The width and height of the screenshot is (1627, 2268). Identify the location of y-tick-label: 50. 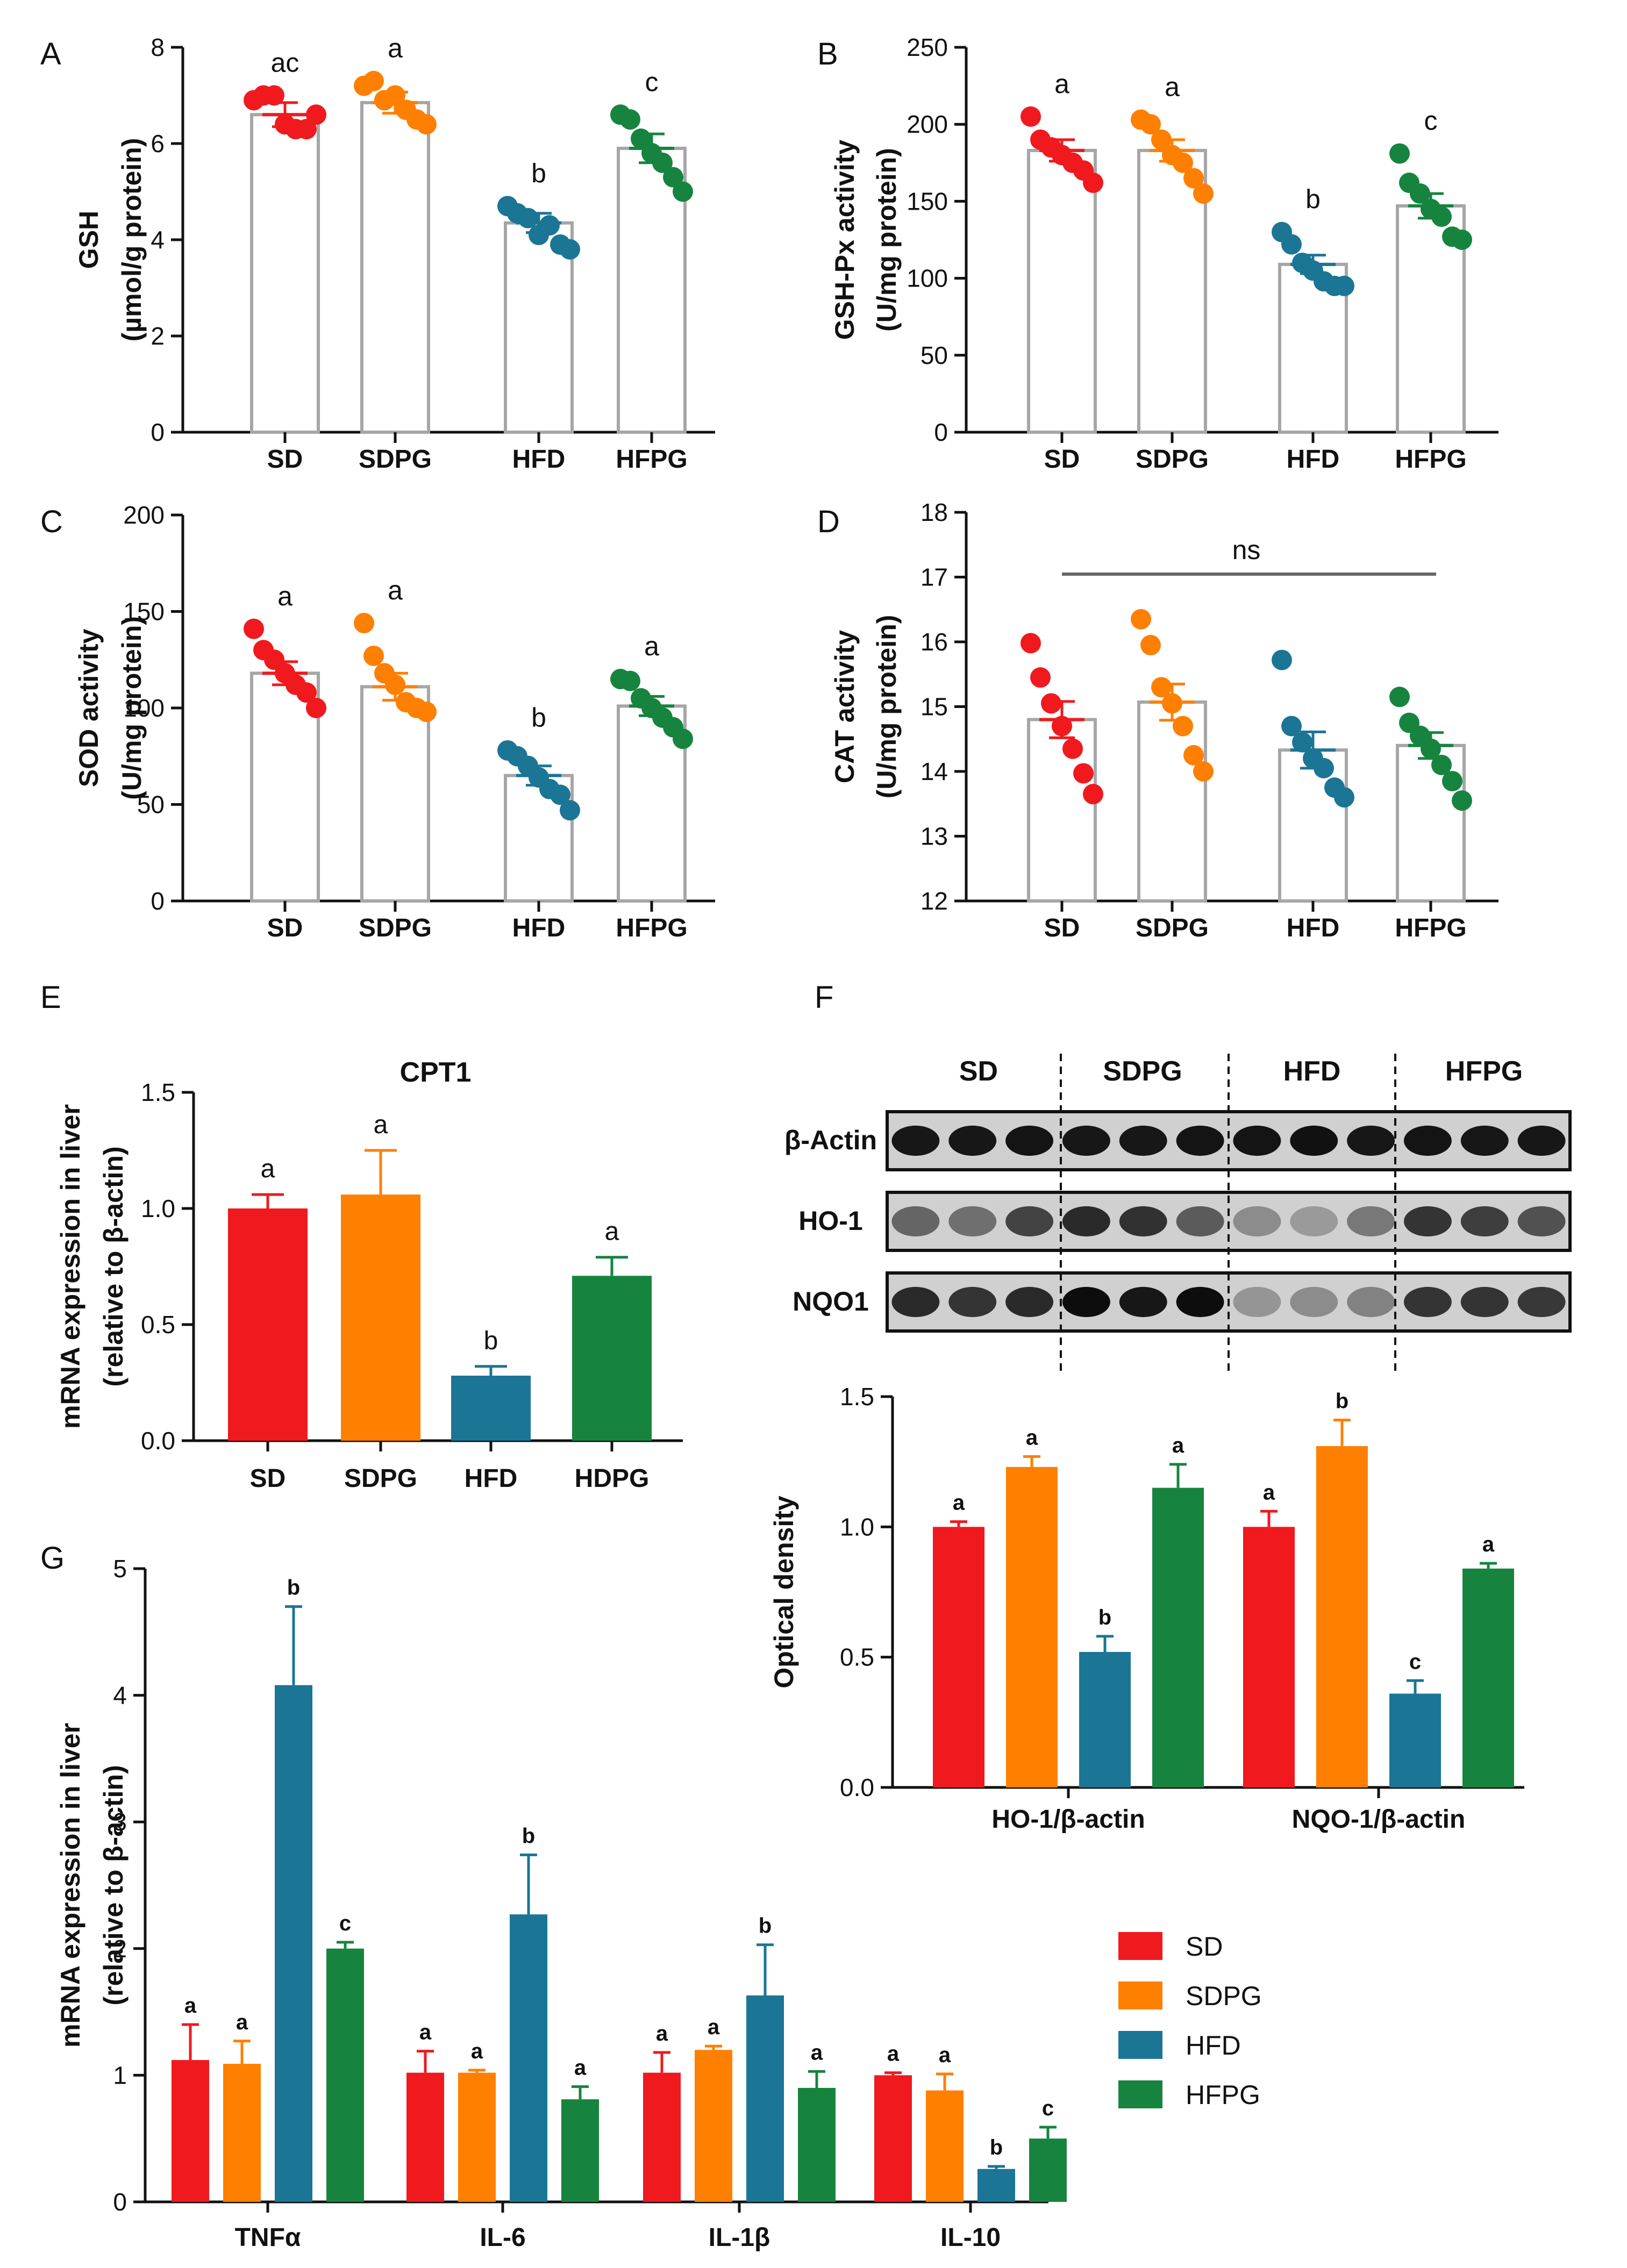
(151, 805).